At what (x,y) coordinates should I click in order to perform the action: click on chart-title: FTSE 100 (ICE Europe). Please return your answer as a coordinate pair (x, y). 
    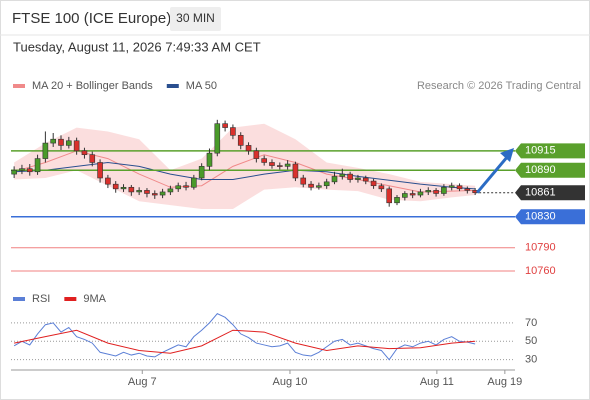
    Looking at the image, I should click on (91, 18).